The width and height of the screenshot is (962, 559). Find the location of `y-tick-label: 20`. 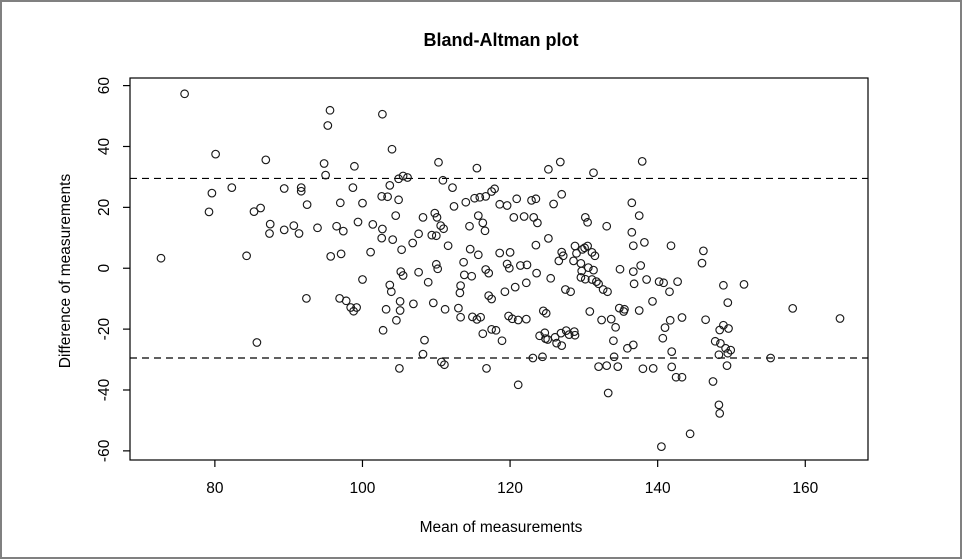

y-tick-label: 20 is located at coordinates (104, 207).